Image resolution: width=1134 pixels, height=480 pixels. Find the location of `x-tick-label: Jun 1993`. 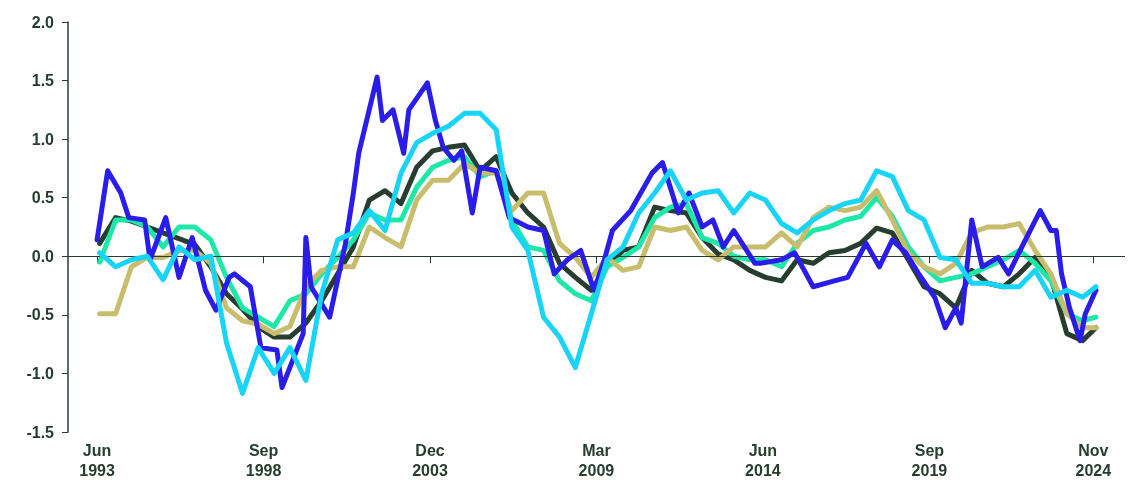

x-tick-label: Jun 1993 is located at coordinates (97, 460).